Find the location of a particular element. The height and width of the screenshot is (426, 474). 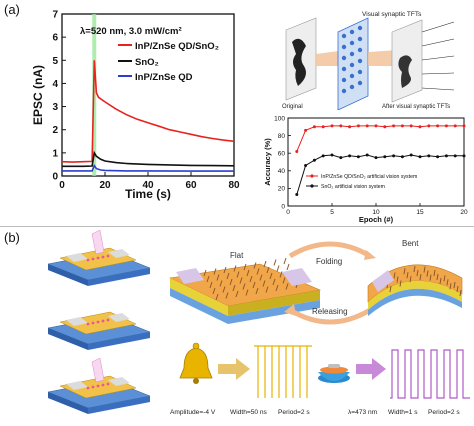

acc-legend-marker-red is located at coordinates (312, 176).